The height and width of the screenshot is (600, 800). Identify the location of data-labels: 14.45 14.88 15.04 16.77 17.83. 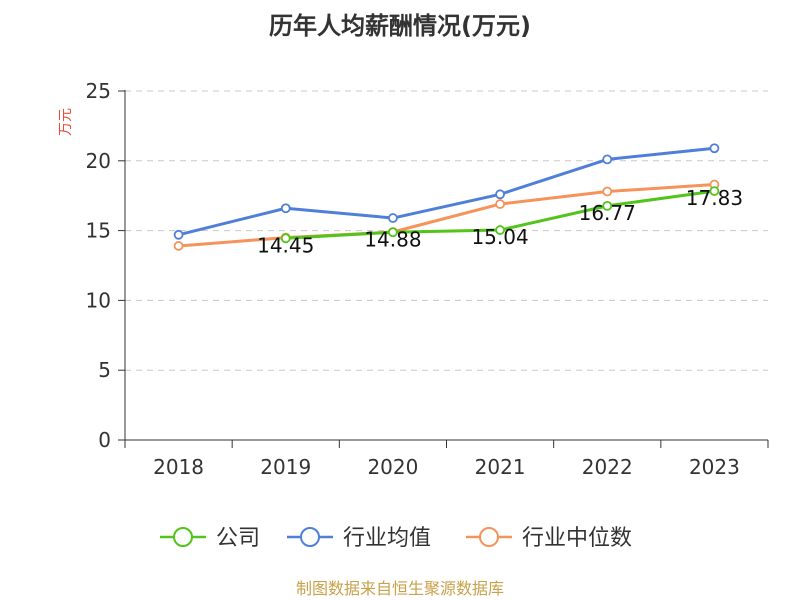
(500, 221).